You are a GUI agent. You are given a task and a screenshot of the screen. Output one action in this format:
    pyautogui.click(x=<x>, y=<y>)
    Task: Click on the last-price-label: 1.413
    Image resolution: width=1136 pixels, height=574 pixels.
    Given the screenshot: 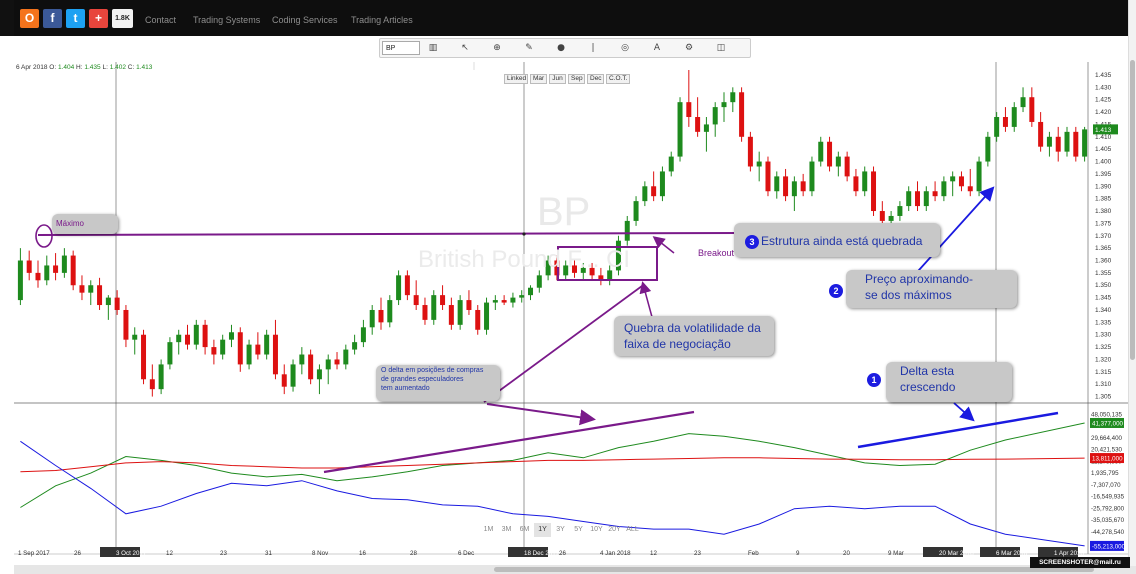 What is the action you would take?
    pyautogui.click(x=1103, y=130)
    